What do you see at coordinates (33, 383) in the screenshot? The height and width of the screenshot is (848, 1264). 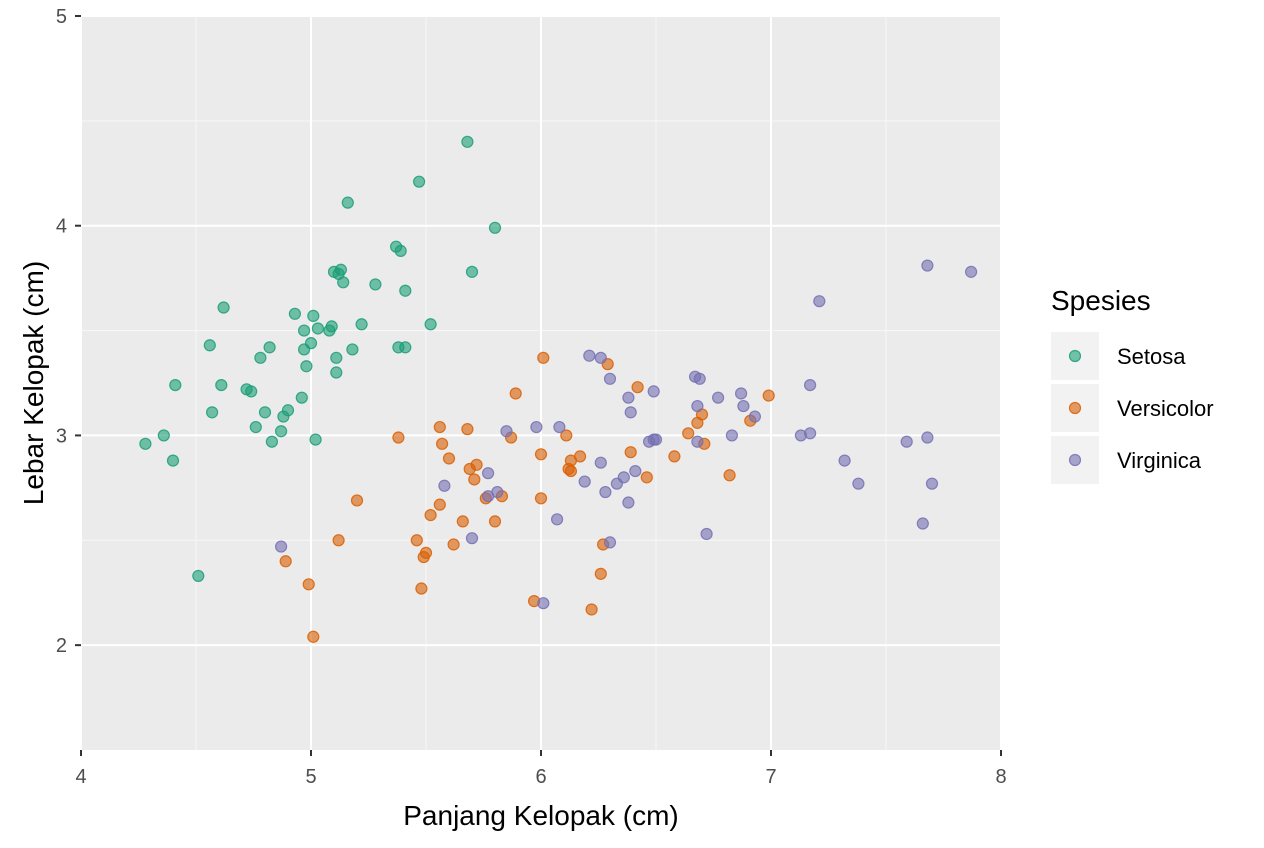 I see `y-axis-title: Lebar Kelopak (cm)` at bounding box center [33, 383].